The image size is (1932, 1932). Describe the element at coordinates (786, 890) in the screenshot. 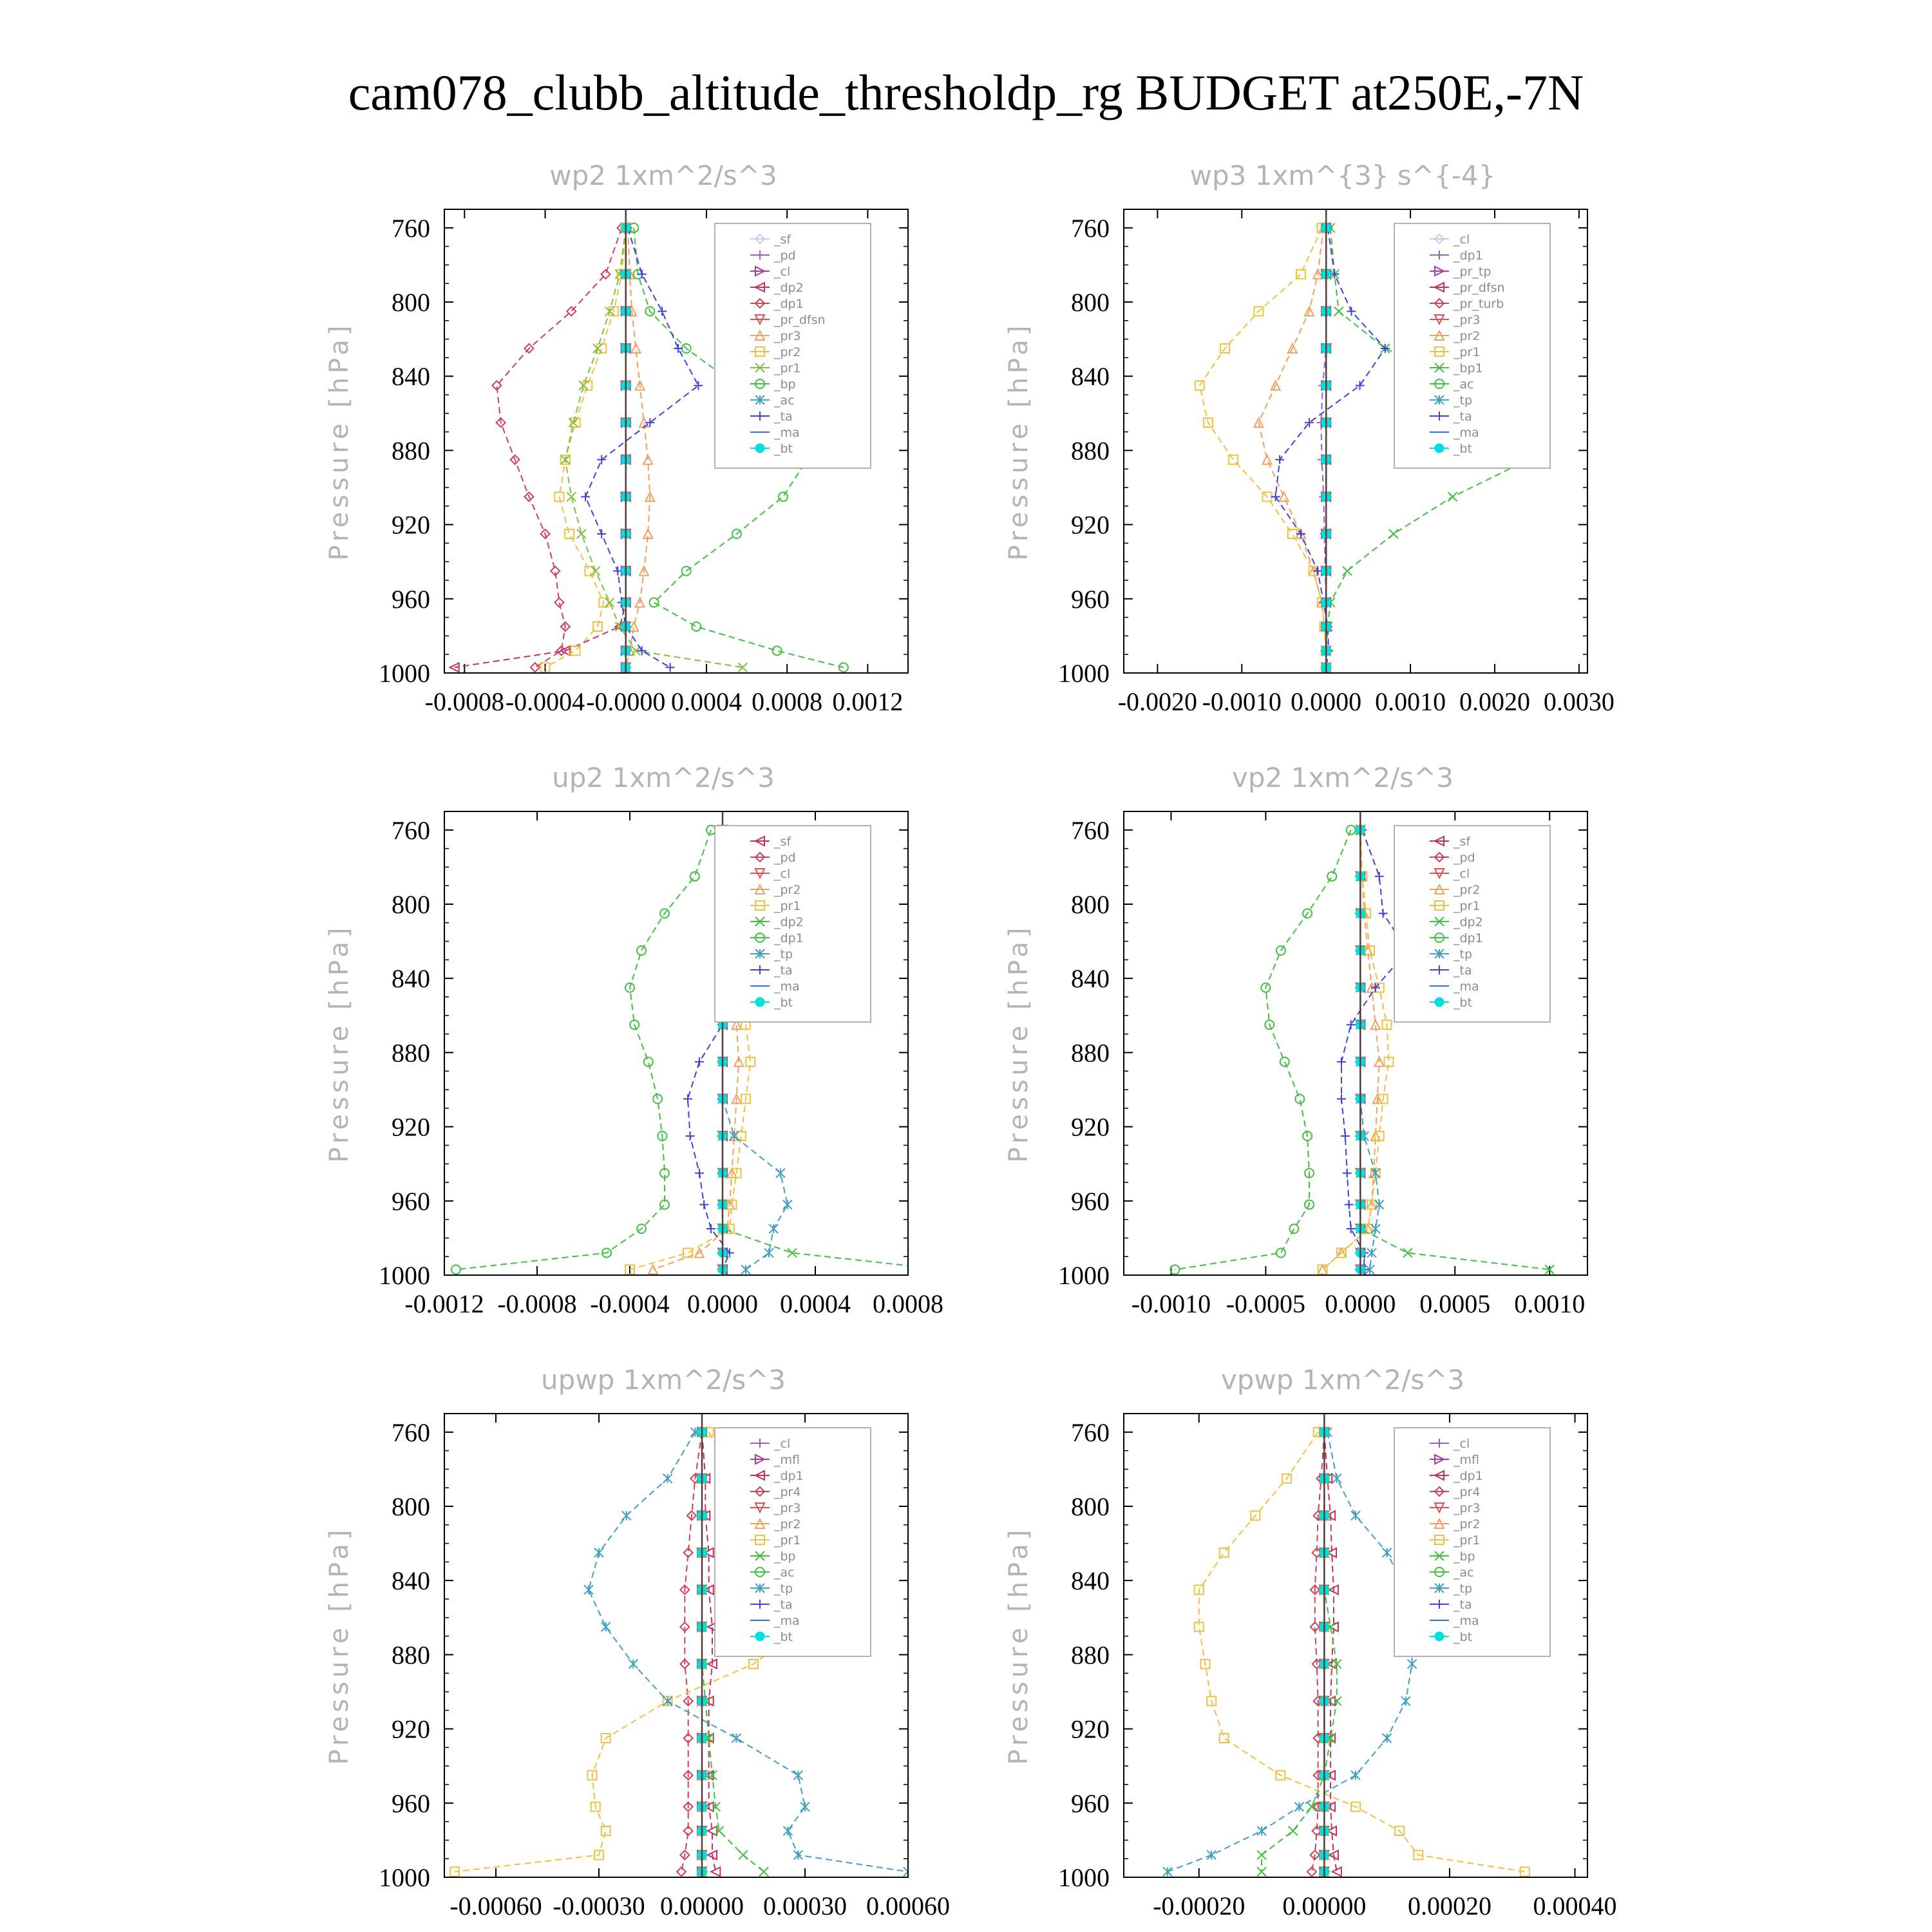

I see `legend-label: _pr2` at that location.